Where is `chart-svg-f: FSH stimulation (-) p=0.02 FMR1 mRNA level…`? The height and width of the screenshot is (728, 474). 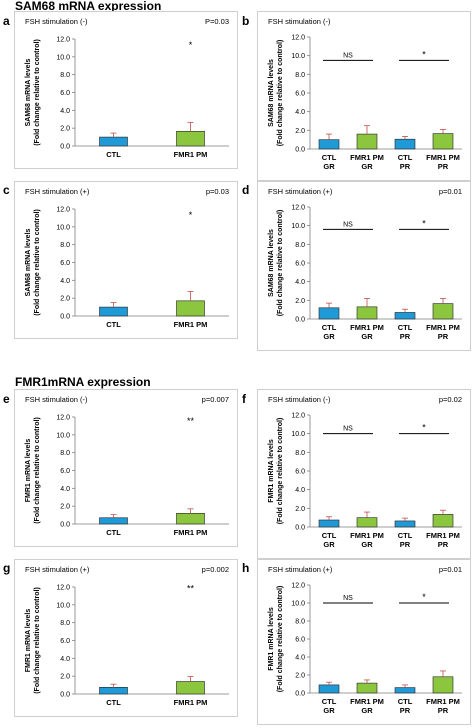 chart-svg-f: FSH stimulation (-) p=0.02 FMR1 mRNA level… is located at coordinates (365, 472).